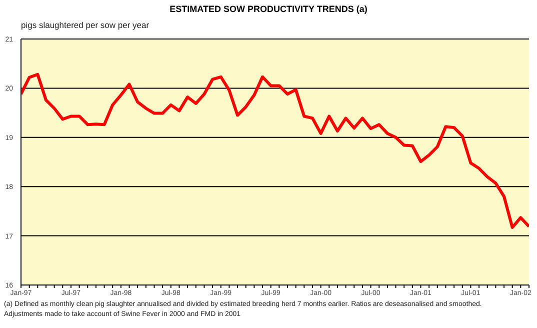 The height and width of the screenshot is (328, 537). What do you see at coordinates (85, 25) in the screenshot?
I see `y-axis-title: pigs slaughtered per sow per year` at bounding box center [85, 25].